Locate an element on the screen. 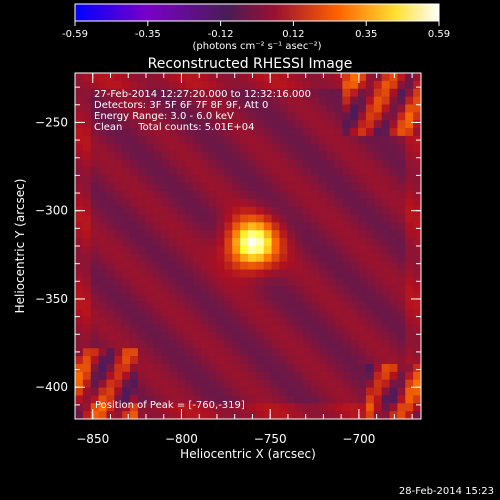  colorbar-tick-label: 0.35 is located at coordinates (366, 34).